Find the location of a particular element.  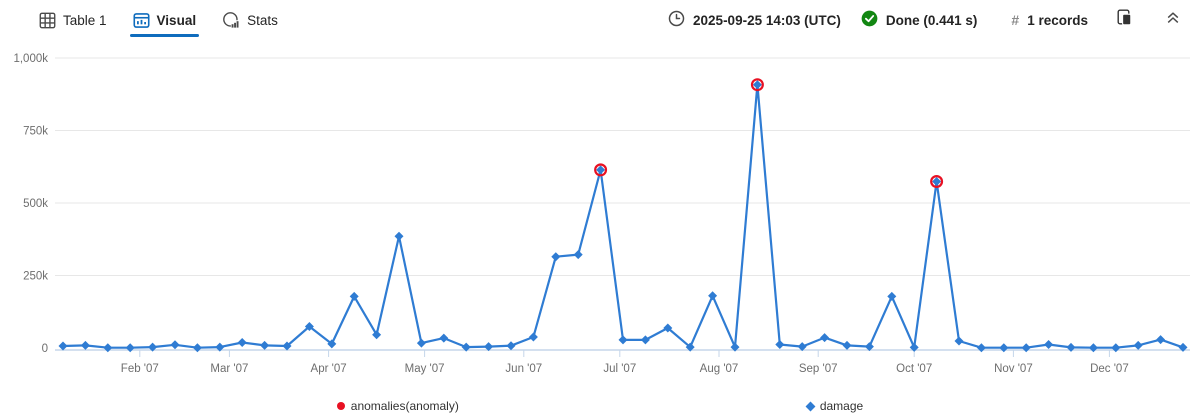

collapse-pane-button is located at coordinates (1173, 20).